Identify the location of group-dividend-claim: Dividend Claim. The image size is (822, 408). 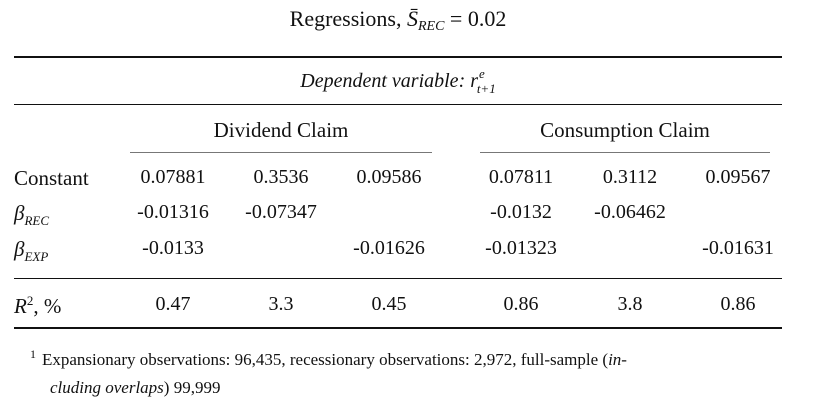
(281, 130).